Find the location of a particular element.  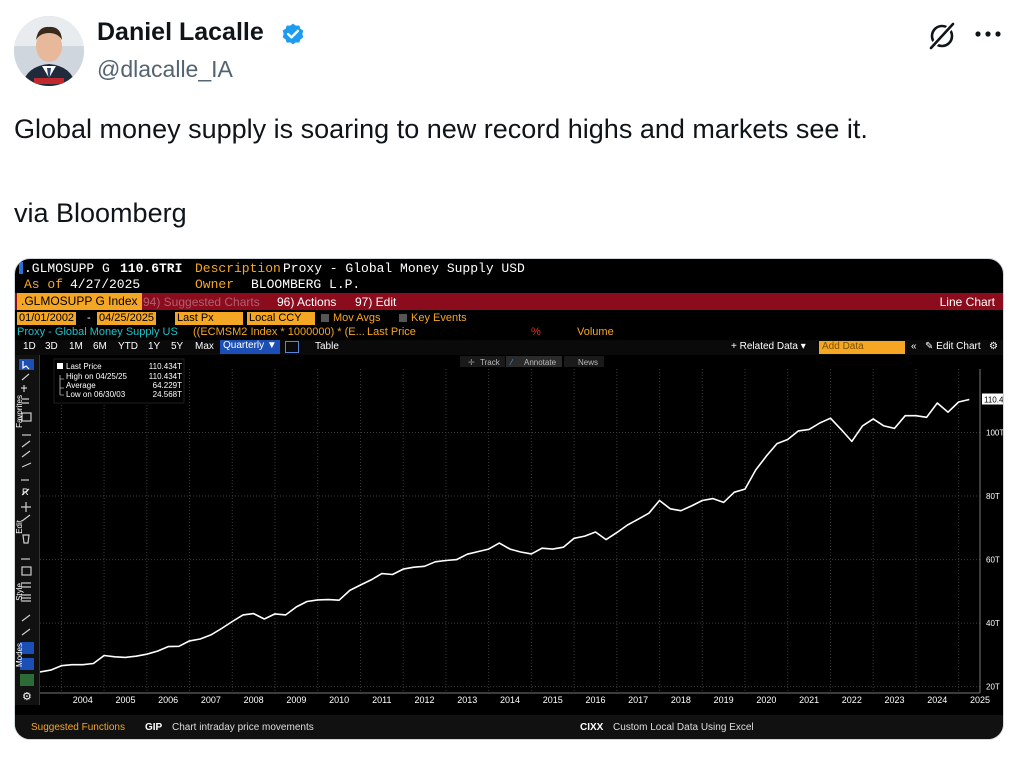

bb-cixx-desc: Custom Local Data Using Excel is located at coordinates (683, 727).